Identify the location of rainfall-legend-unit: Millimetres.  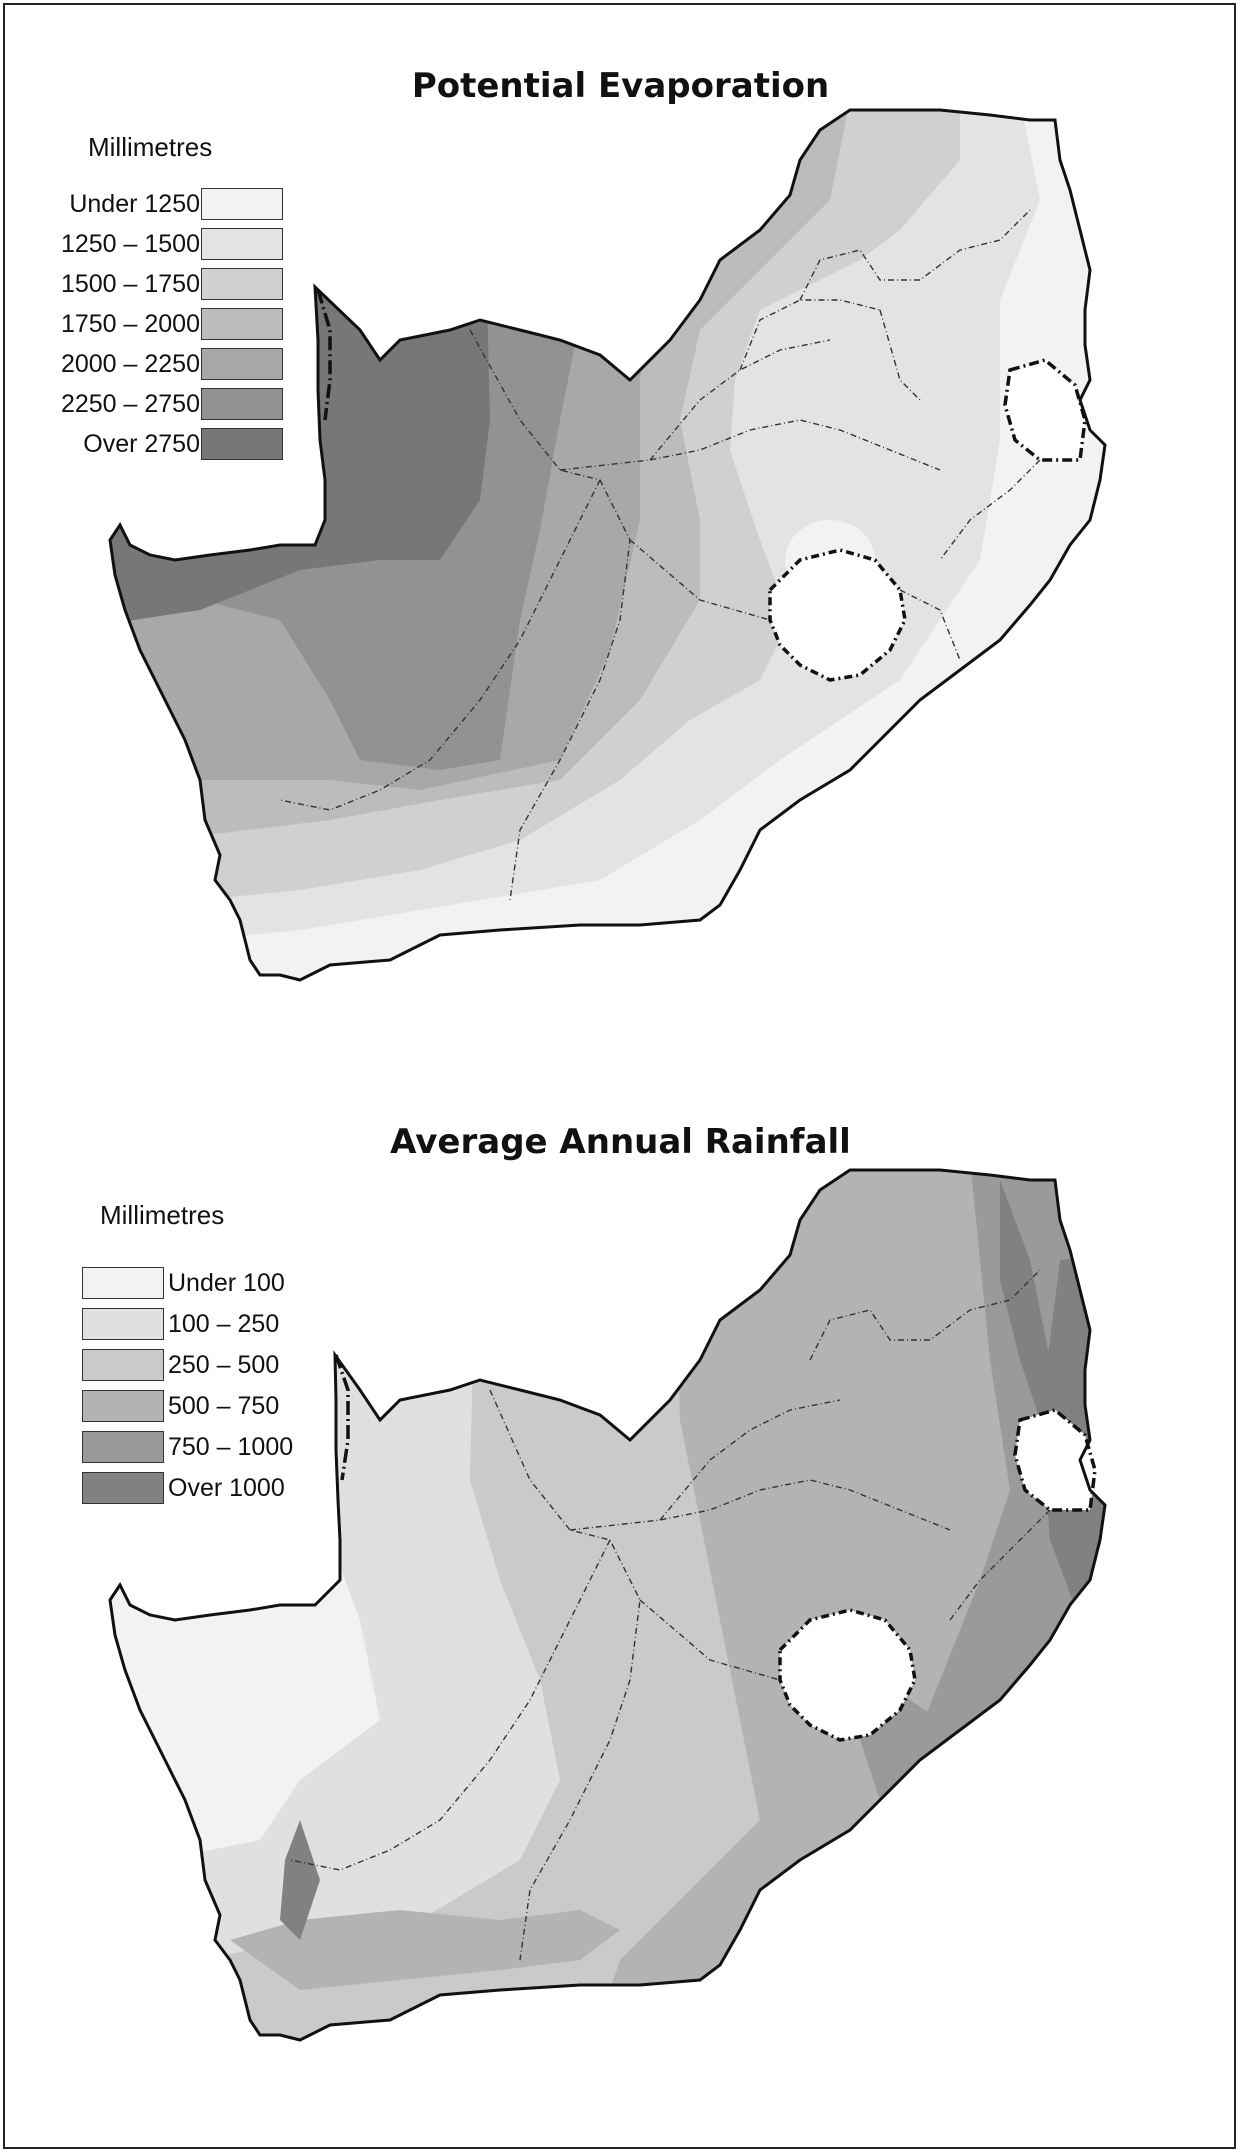
(162, 1215).